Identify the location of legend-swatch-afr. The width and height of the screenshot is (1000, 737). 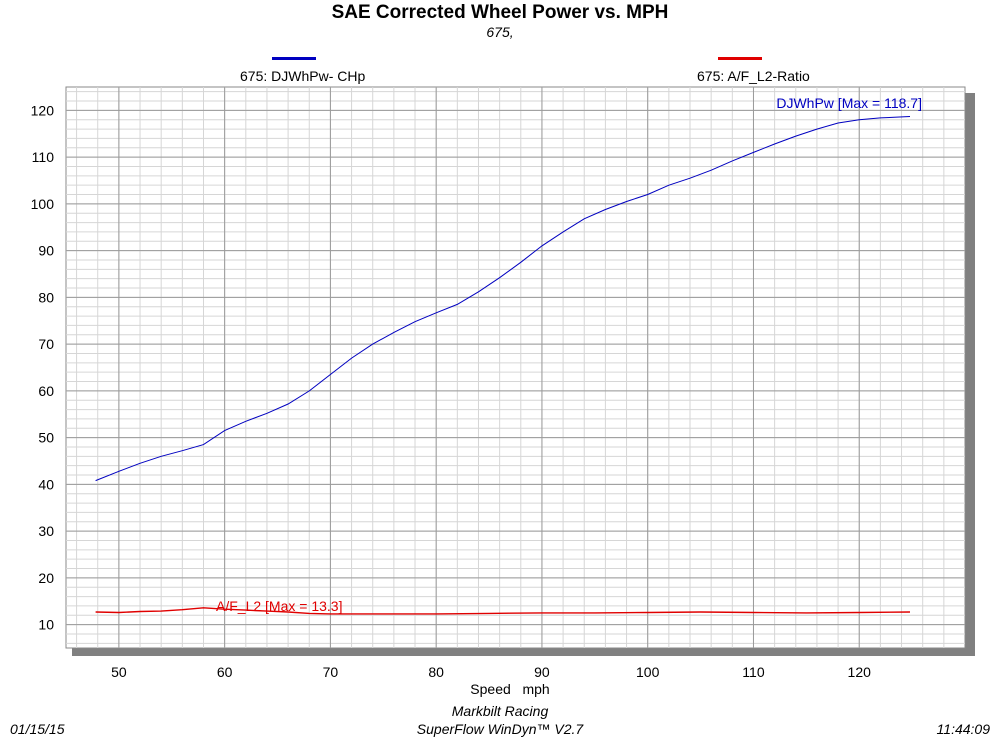
(740, 58).